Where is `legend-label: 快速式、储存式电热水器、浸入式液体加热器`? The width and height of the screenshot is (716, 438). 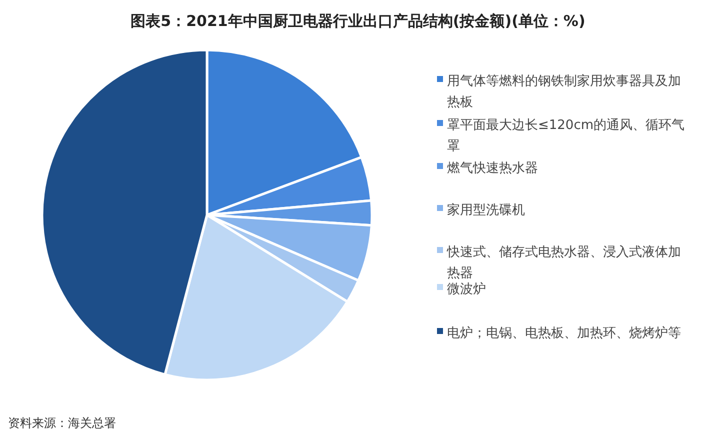
legend-label: 快速式、储存式电热水器、浸入式液体加热器 is located at coordinates (563, 263).